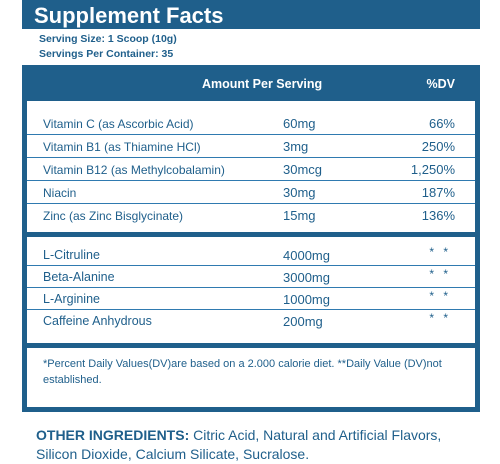 The image size is (500, 464). I want to click on column-header: Amount Per Serving %DV, so click(251, 84).